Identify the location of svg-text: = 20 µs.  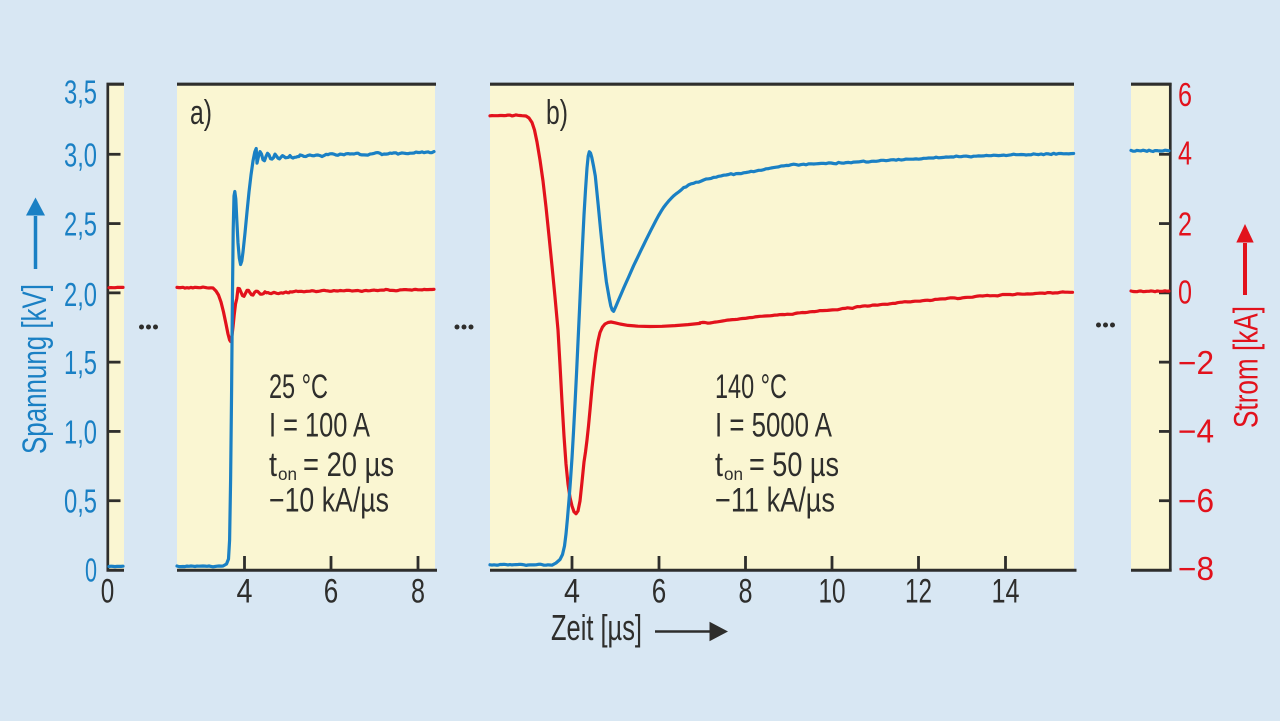
(348, 465).